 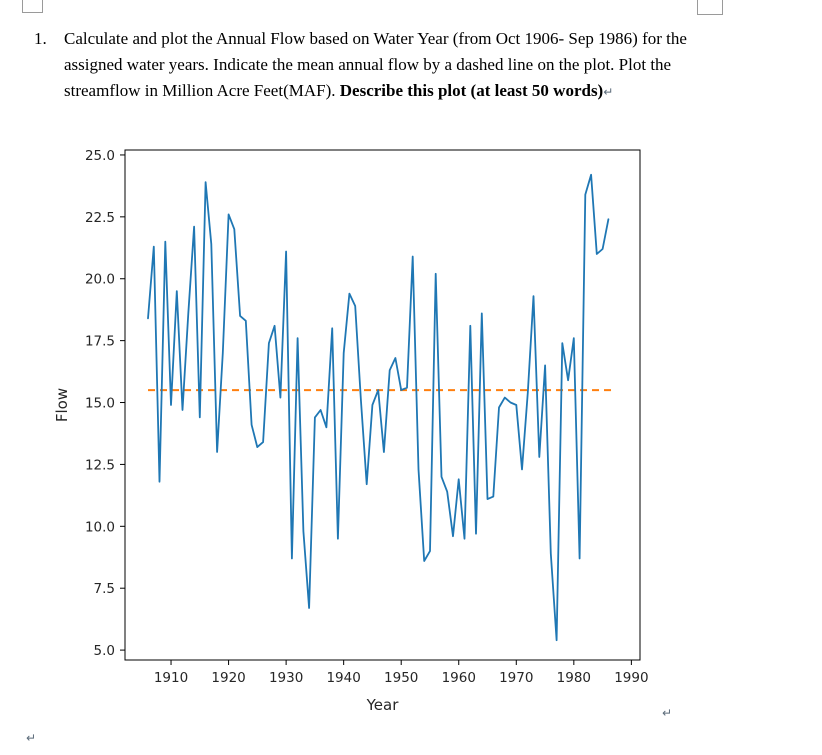 I want to click on y-tick-label: 20.0, so click(x=100, y=280).